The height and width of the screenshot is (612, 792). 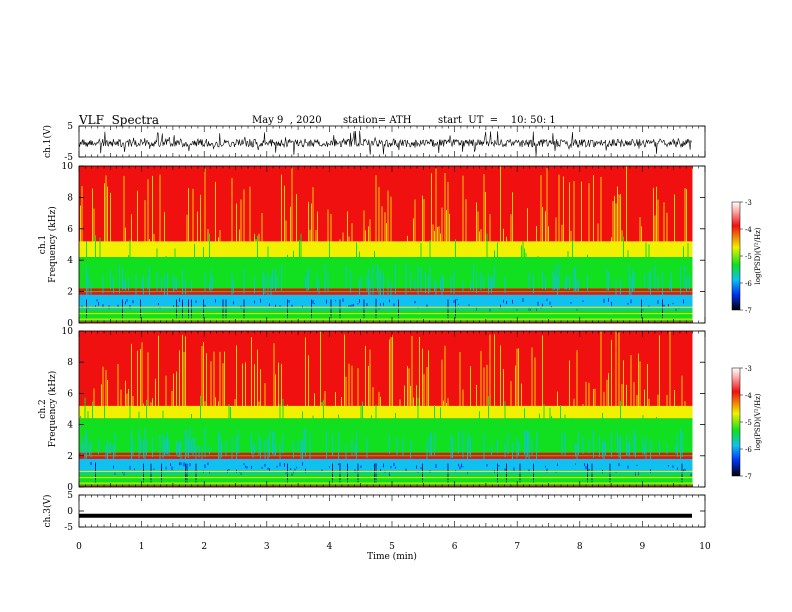 I want to click on ch1-colorbar-tick: -7, so click(x=748, y=311).